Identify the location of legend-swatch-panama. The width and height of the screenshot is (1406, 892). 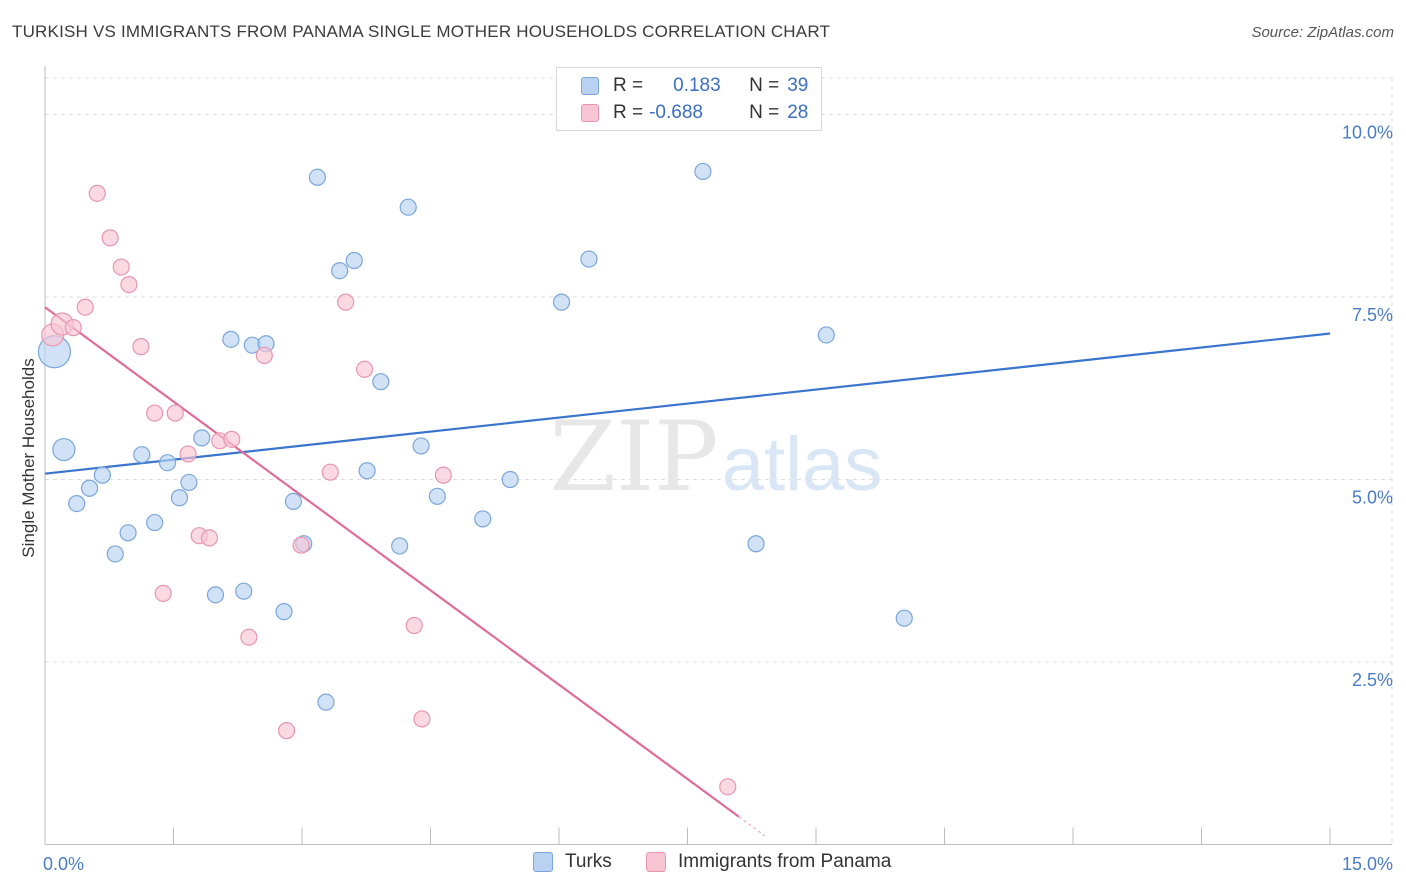
(590, 113).